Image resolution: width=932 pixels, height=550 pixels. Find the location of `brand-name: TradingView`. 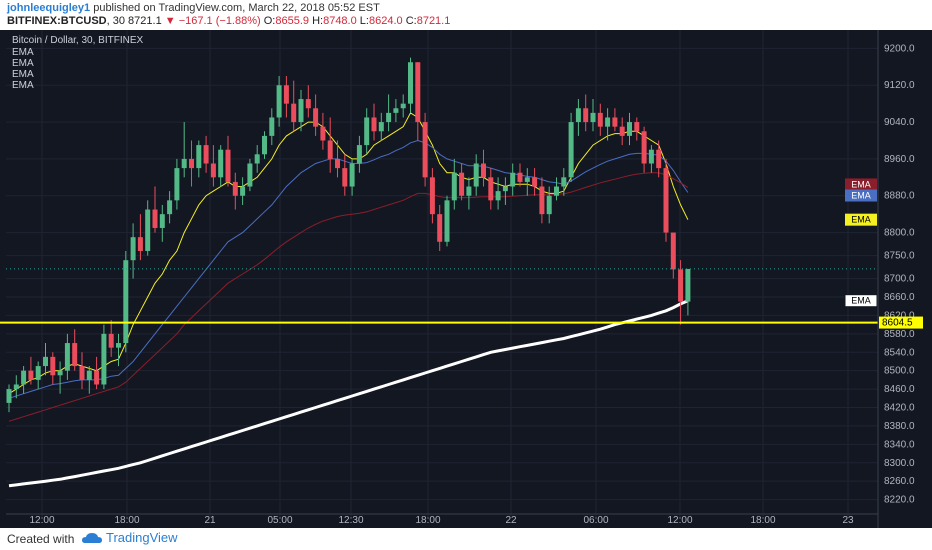

brand-name: TradingView is located at coordinates (142, 537).